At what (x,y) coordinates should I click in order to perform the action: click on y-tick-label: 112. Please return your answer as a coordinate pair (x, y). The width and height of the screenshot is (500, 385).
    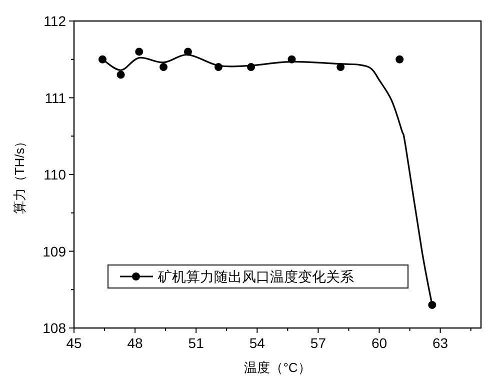
    Looking at the image, I should click on (55, 21).